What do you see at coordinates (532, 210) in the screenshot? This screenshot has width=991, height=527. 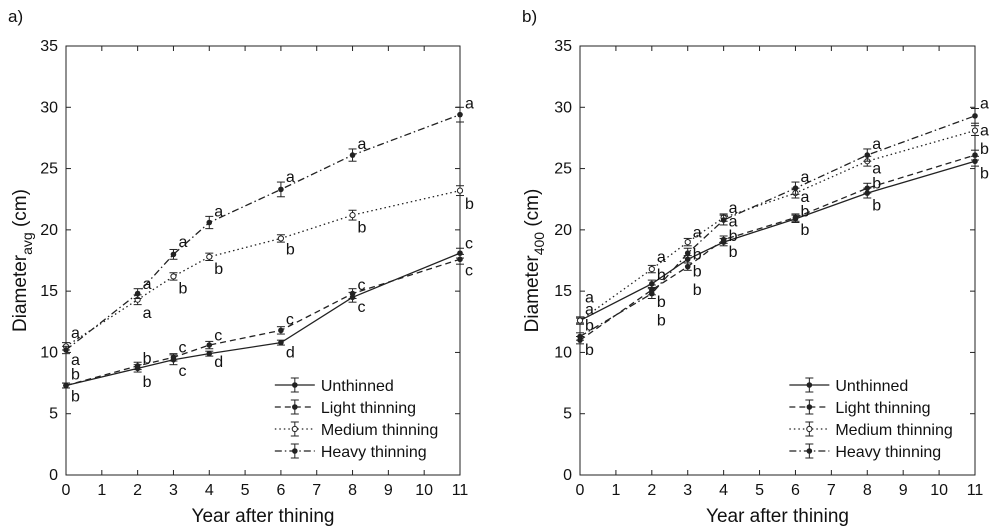 I see `y-axis-title-unit: (cm)` at bounding box center [532, 210].